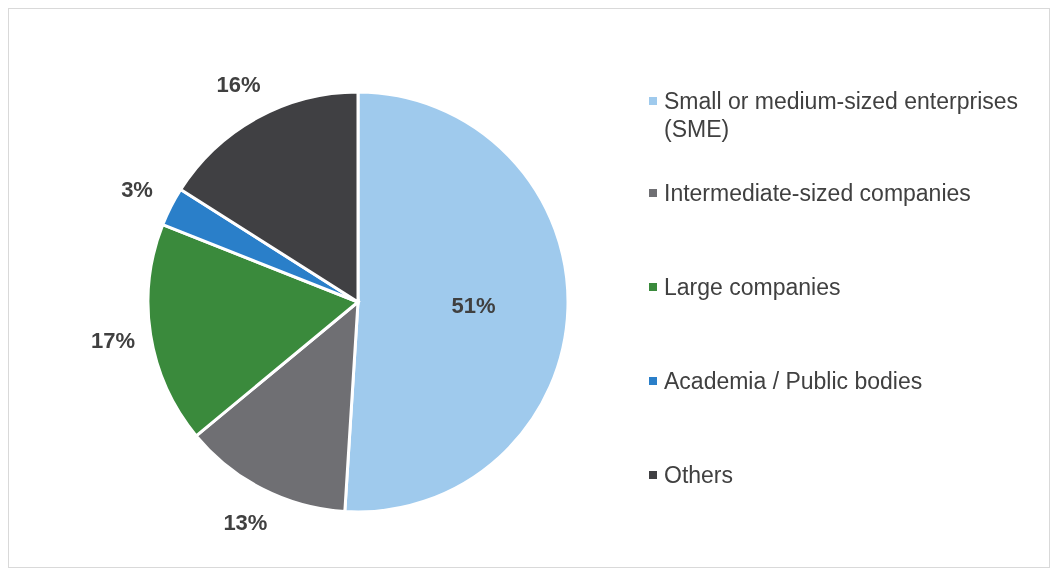 The height and width of the screenshot is (568, 1052). What do you see at coordinates (793, 381) in the screenshot?
I see `legend-label: Academia / Public bodies` at bounding box center [793, 381].